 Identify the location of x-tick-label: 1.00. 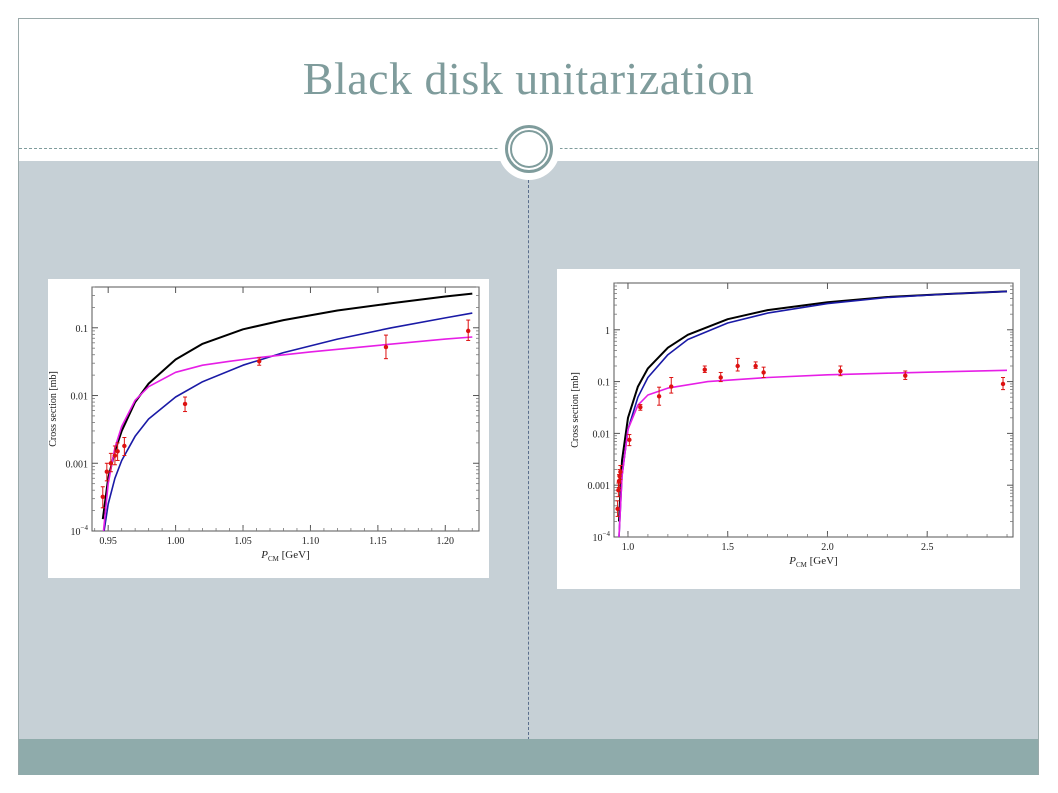
(176, 541).